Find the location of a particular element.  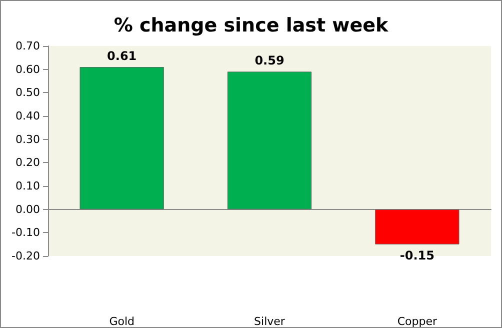

y-tick-label: 0.30 is located at coordinates (28, 139).